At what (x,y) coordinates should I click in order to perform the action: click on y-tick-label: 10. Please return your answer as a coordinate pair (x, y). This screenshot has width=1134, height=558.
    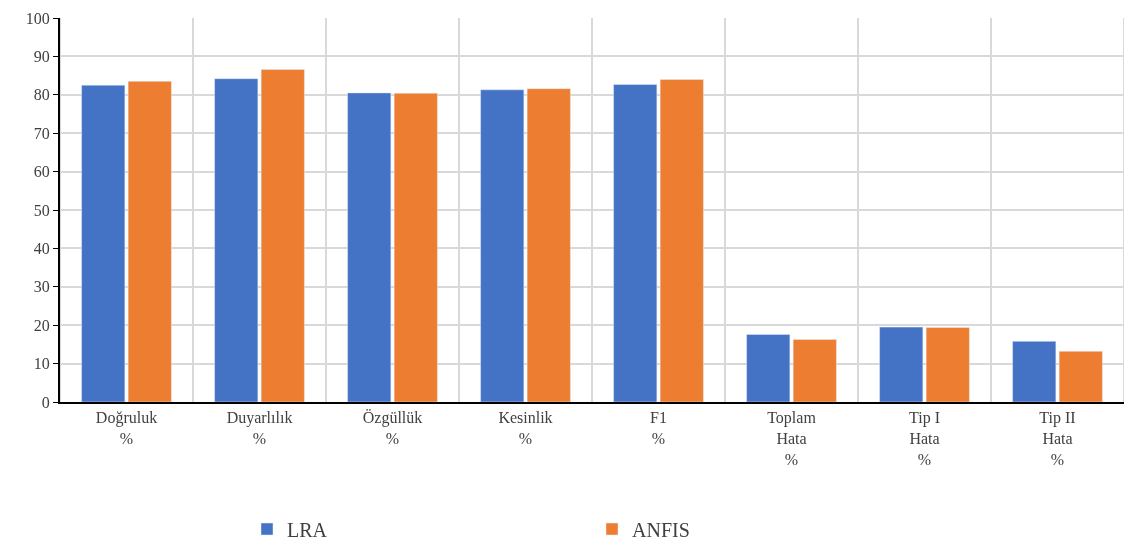
    Looking at the image, I should click on (41, 364).